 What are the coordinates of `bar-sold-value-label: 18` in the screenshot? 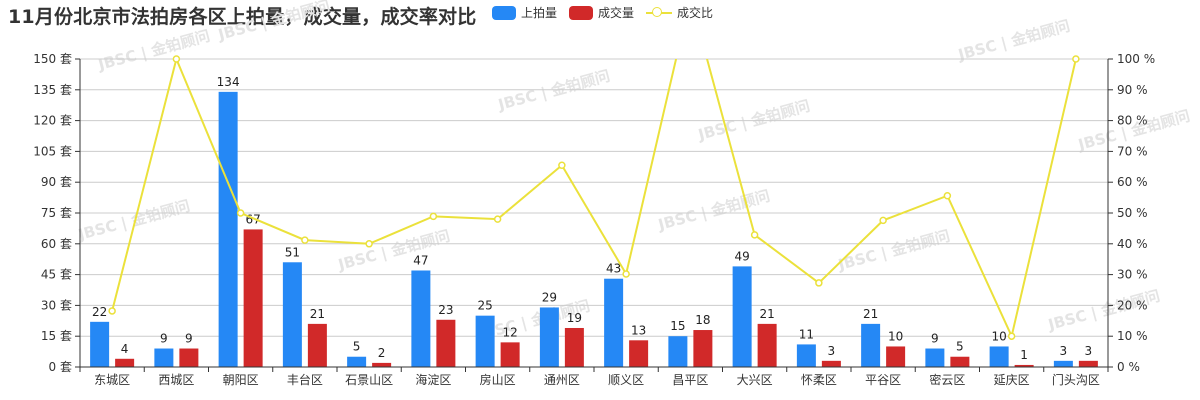 It's located at (702, 320).